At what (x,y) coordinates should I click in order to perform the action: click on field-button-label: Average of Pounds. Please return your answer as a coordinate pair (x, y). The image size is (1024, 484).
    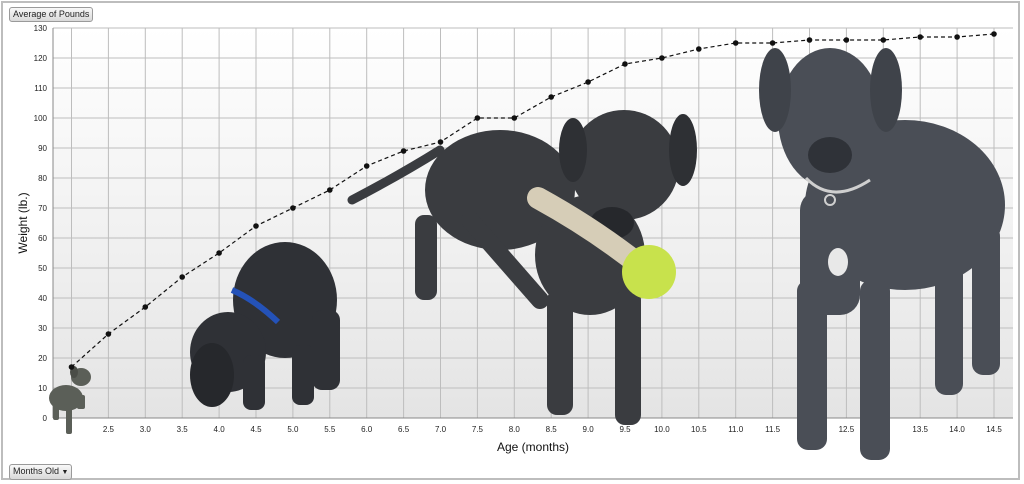
    Looking at the image, I should click on (51, 14).